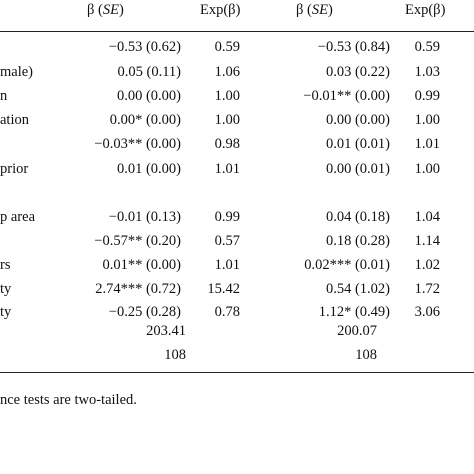  Describe the element at coordinates (427, 289) in the screenshot. I see `cell-e2: 1.72` at that location.